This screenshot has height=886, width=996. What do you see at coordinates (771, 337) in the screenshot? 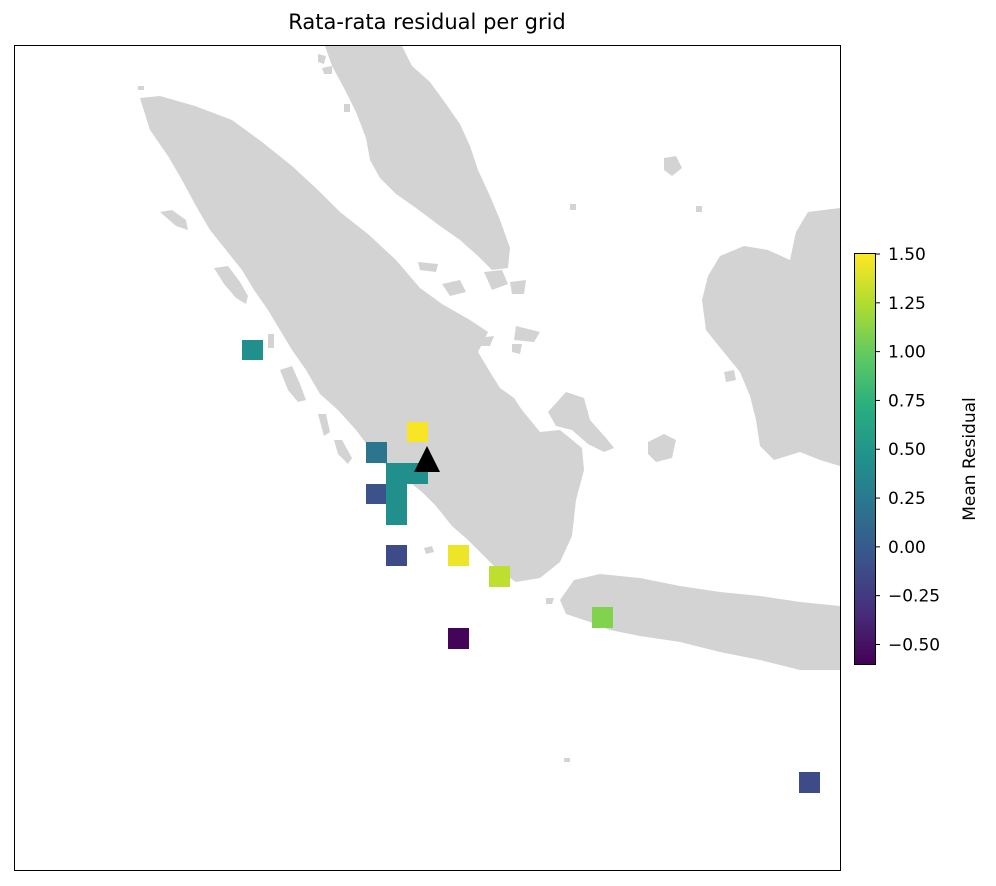
I see `landmass-borneo` at bounding box center [771, 337].